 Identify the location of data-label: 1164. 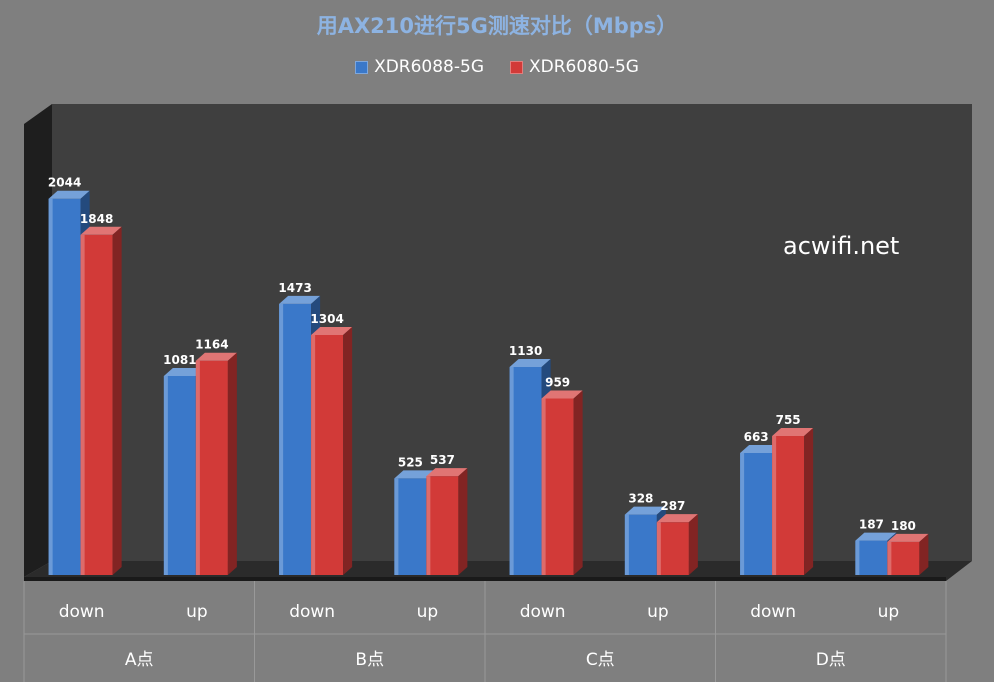
(211, 345).